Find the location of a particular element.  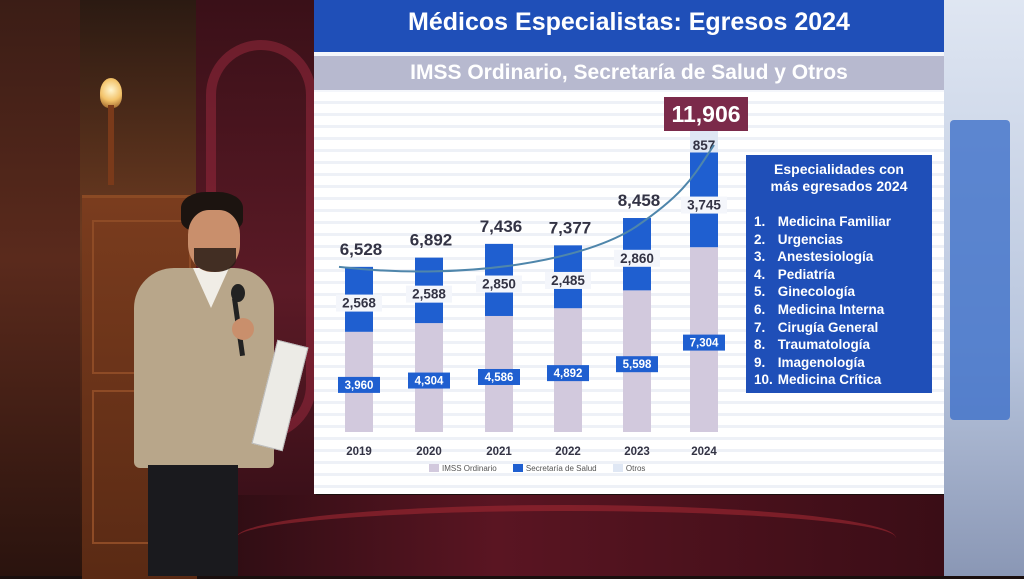

x-tick-label: 2020 is located at coordinates (429, 452).